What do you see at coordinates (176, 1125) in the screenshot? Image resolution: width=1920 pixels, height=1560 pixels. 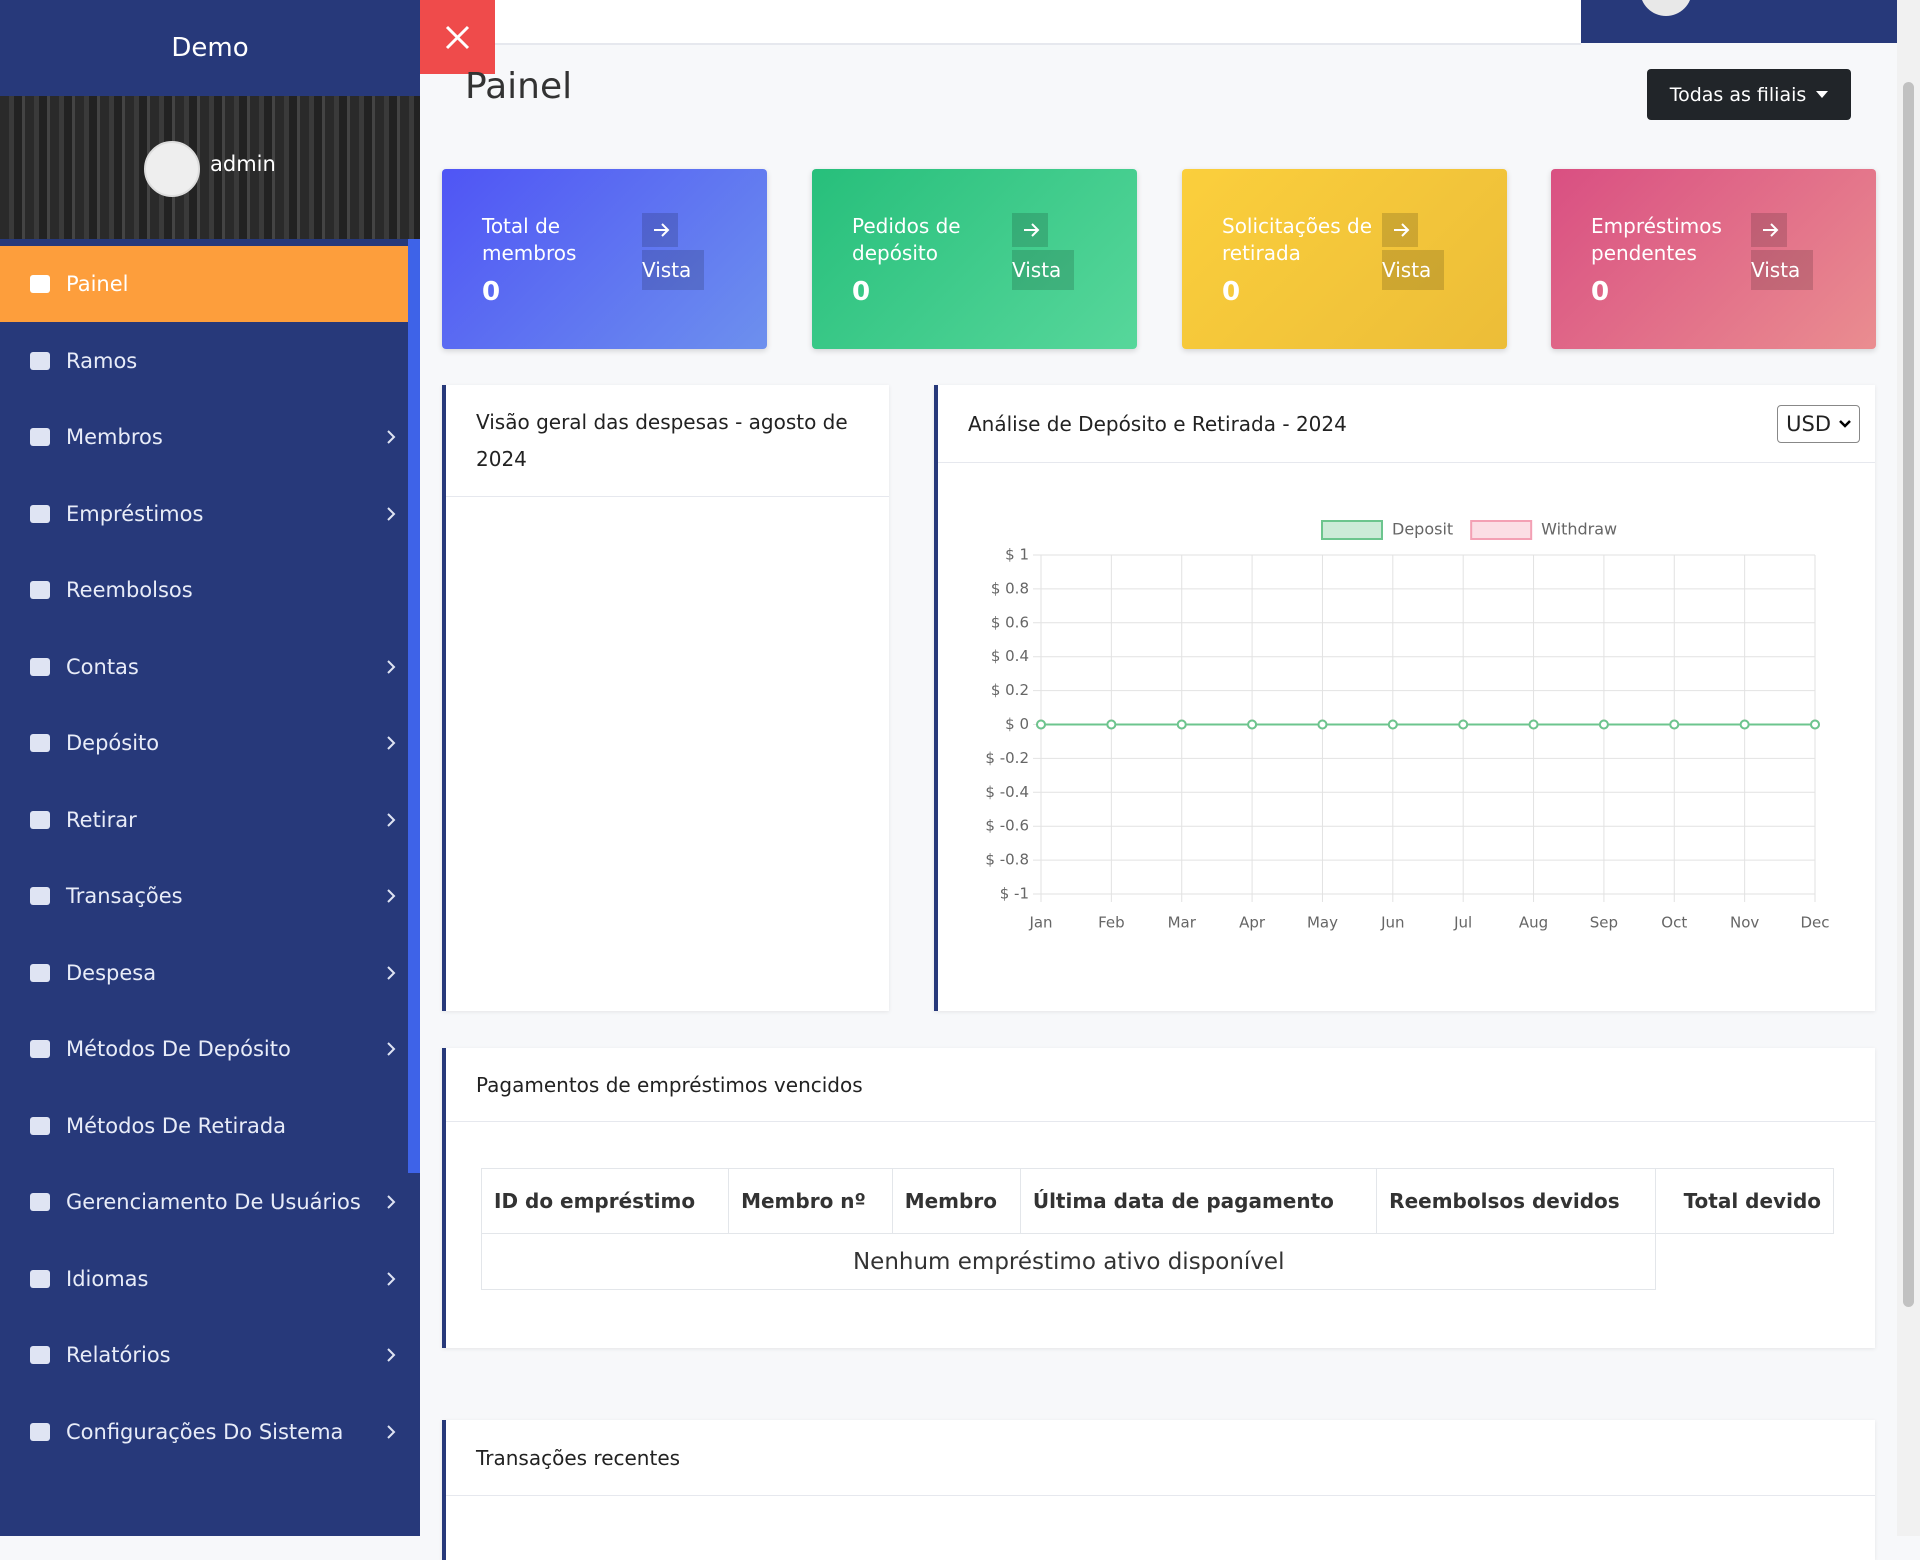 I see `menu-label: Métodos De Retirada` at bounding box center [176, 1125].